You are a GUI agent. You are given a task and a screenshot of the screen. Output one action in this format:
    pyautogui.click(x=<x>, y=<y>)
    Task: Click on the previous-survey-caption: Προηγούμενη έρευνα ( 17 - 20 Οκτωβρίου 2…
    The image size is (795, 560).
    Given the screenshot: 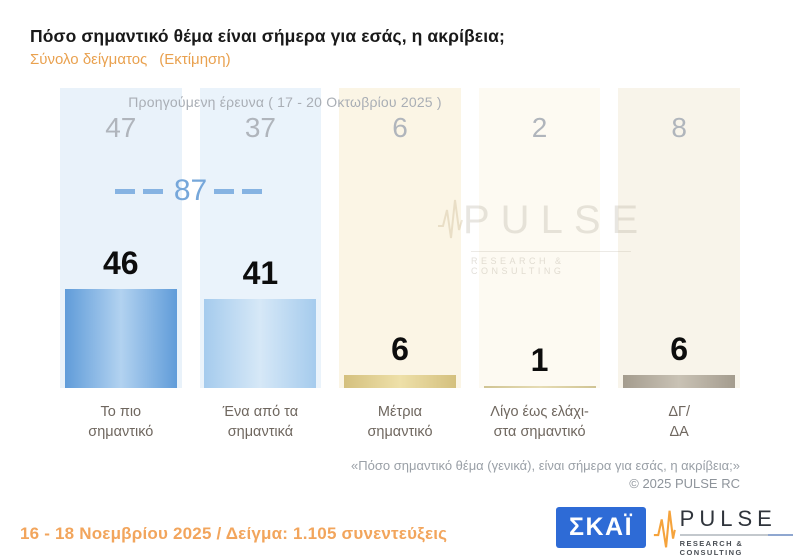 What is the action you would take?
    pyautogui.click(x=285, y=102)
    